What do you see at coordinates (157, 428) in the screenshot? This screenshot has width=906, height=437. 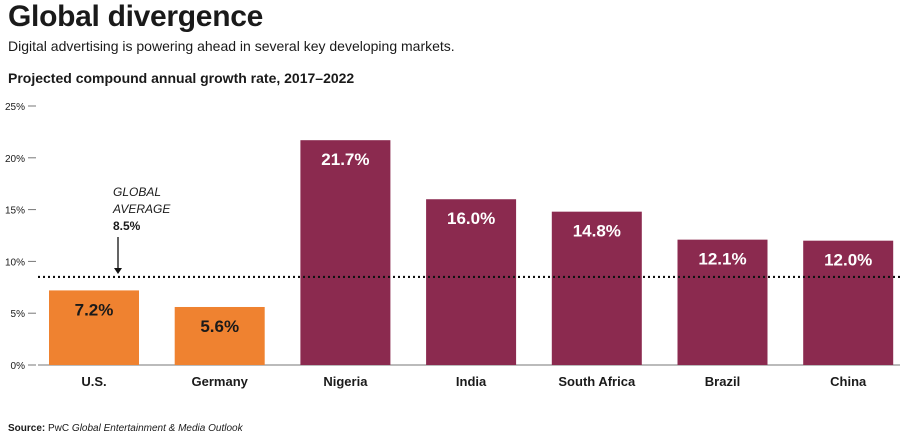 I see `source-publication: Global Entertainment & Media Outlook` at bounding box center [157, 428].